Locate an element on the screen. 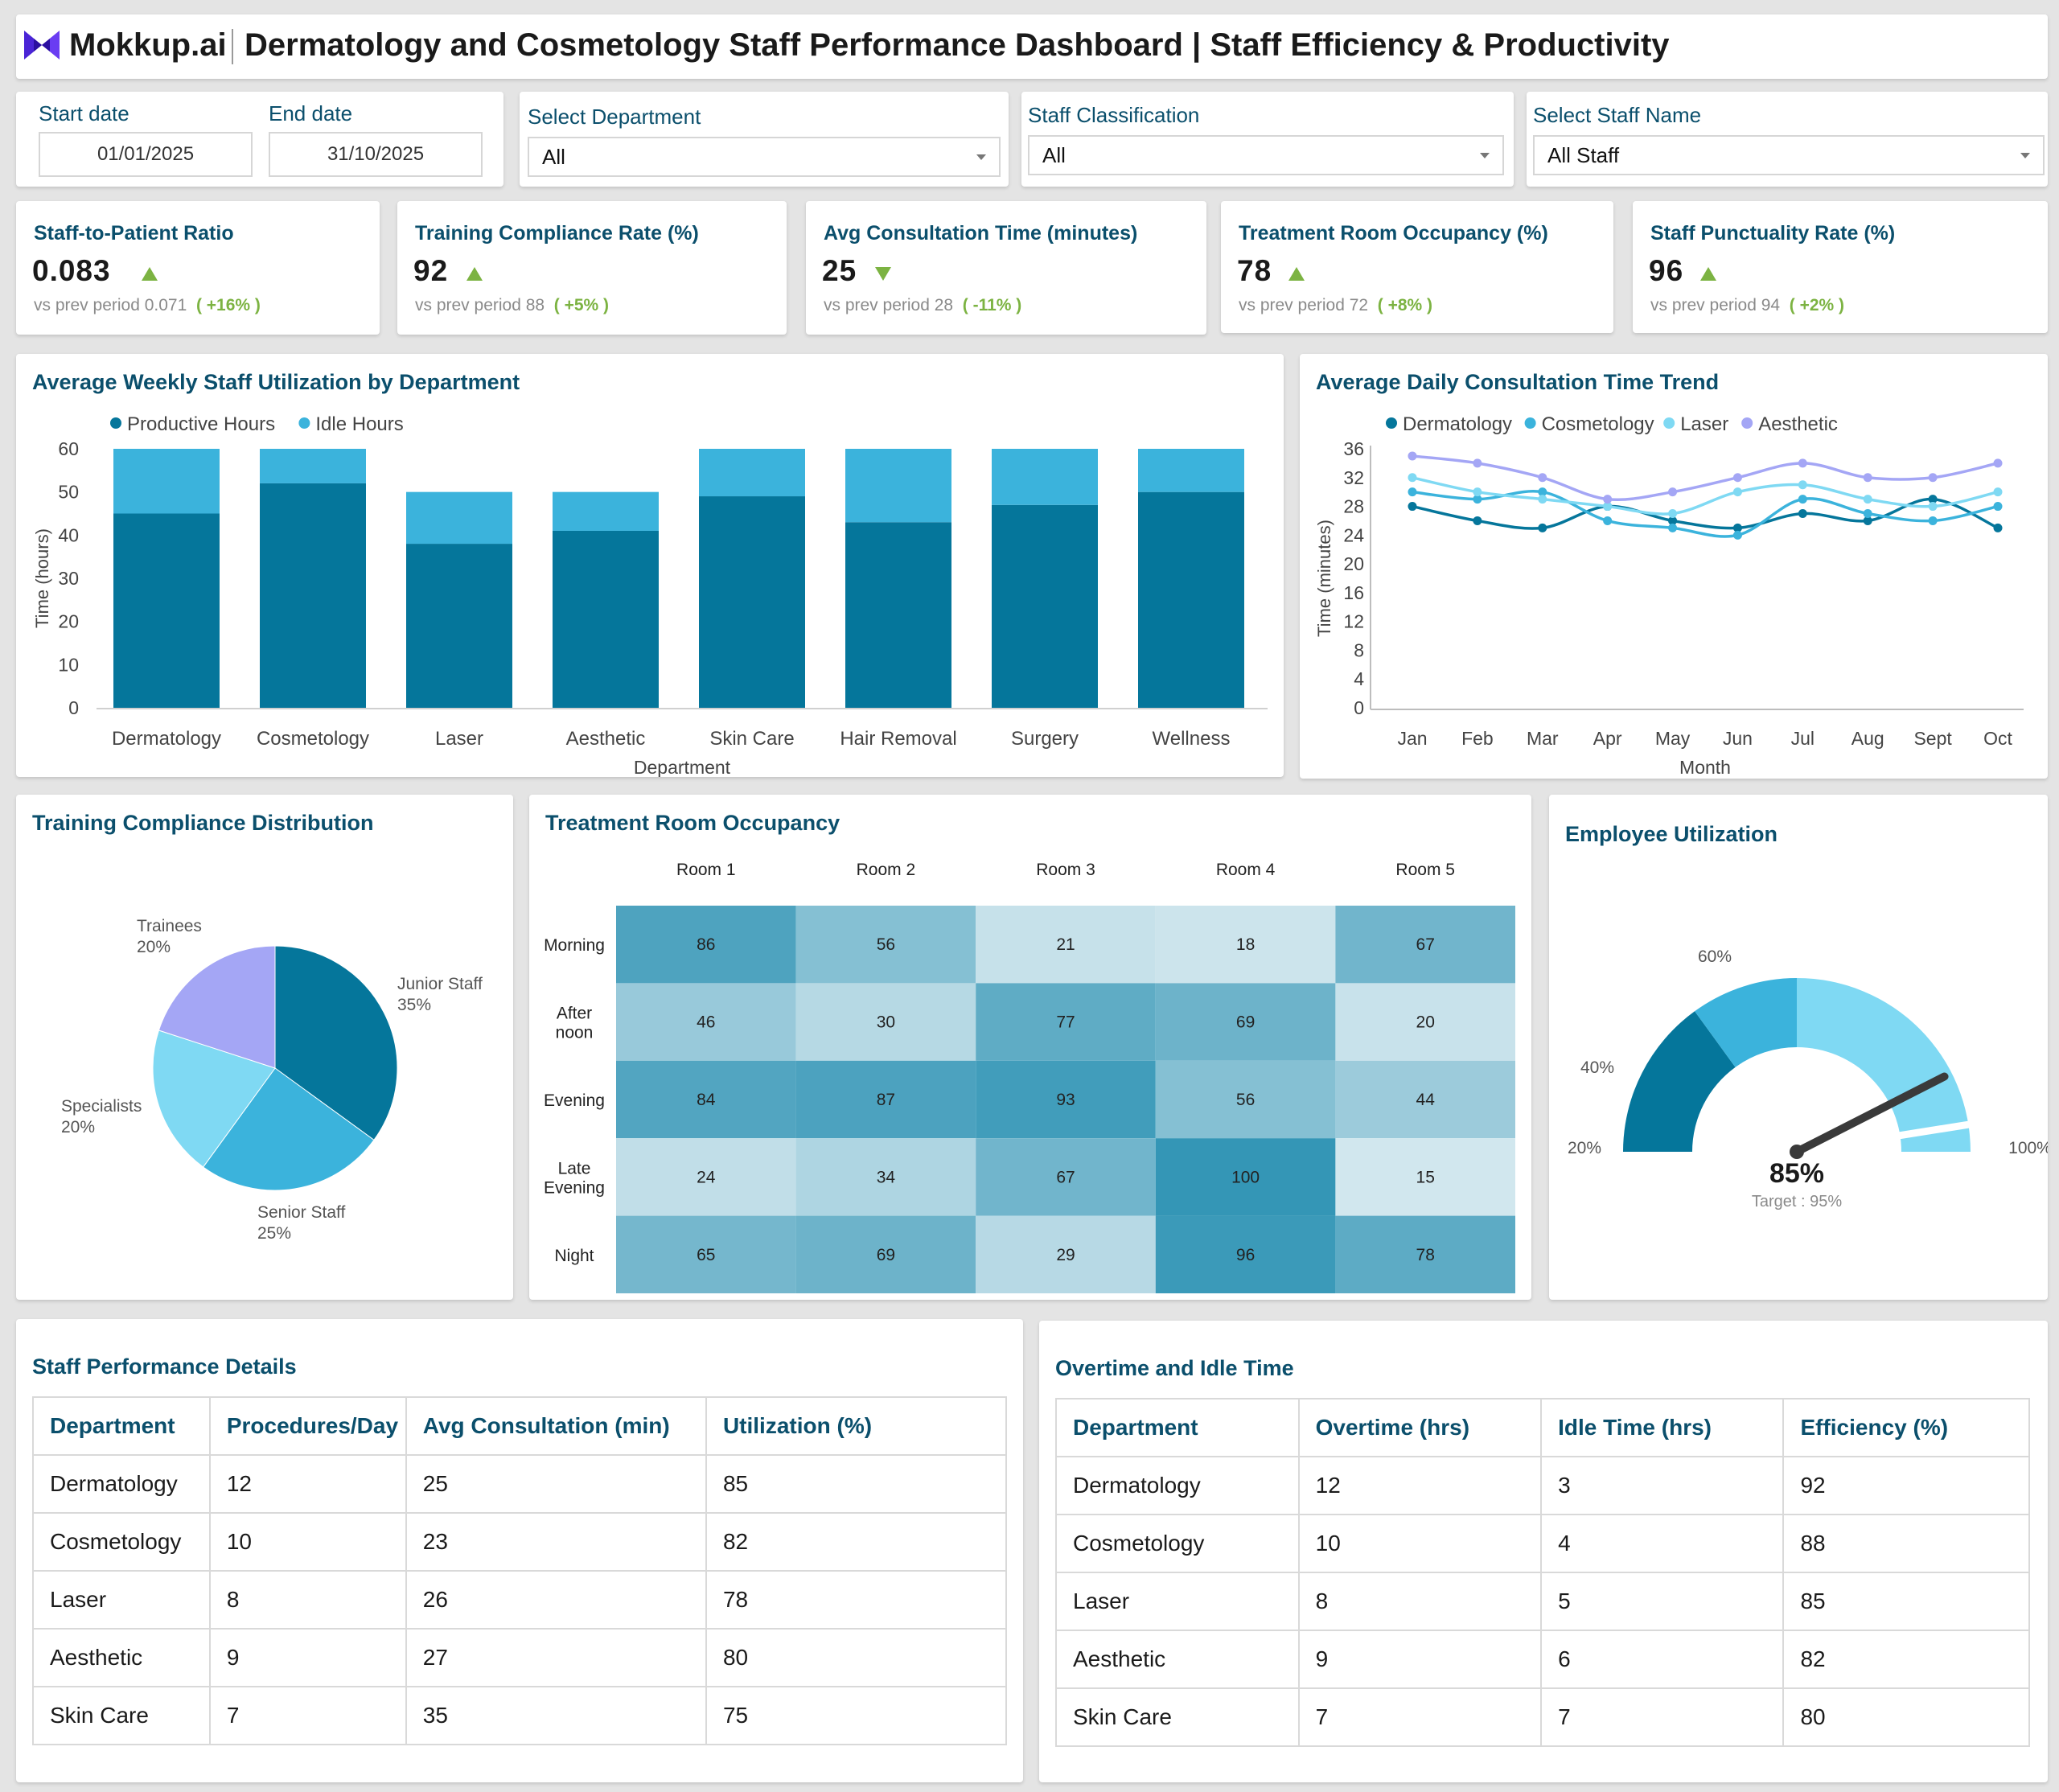 The height and width of the screenshot is (1792, 2059). table-row: Dermatology 12 25 85 is located at coordinates (520, 1484).